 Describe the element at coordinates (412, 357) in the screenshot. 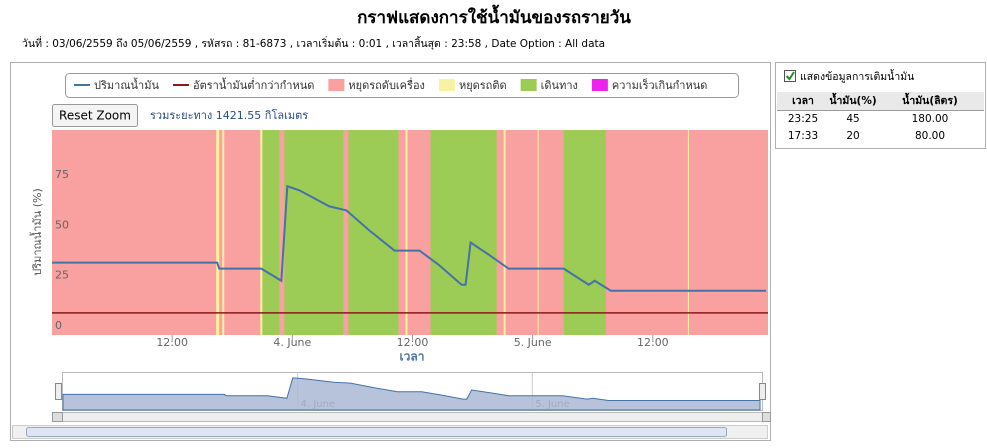

I see `x-axis-title: เวลา` at that location.